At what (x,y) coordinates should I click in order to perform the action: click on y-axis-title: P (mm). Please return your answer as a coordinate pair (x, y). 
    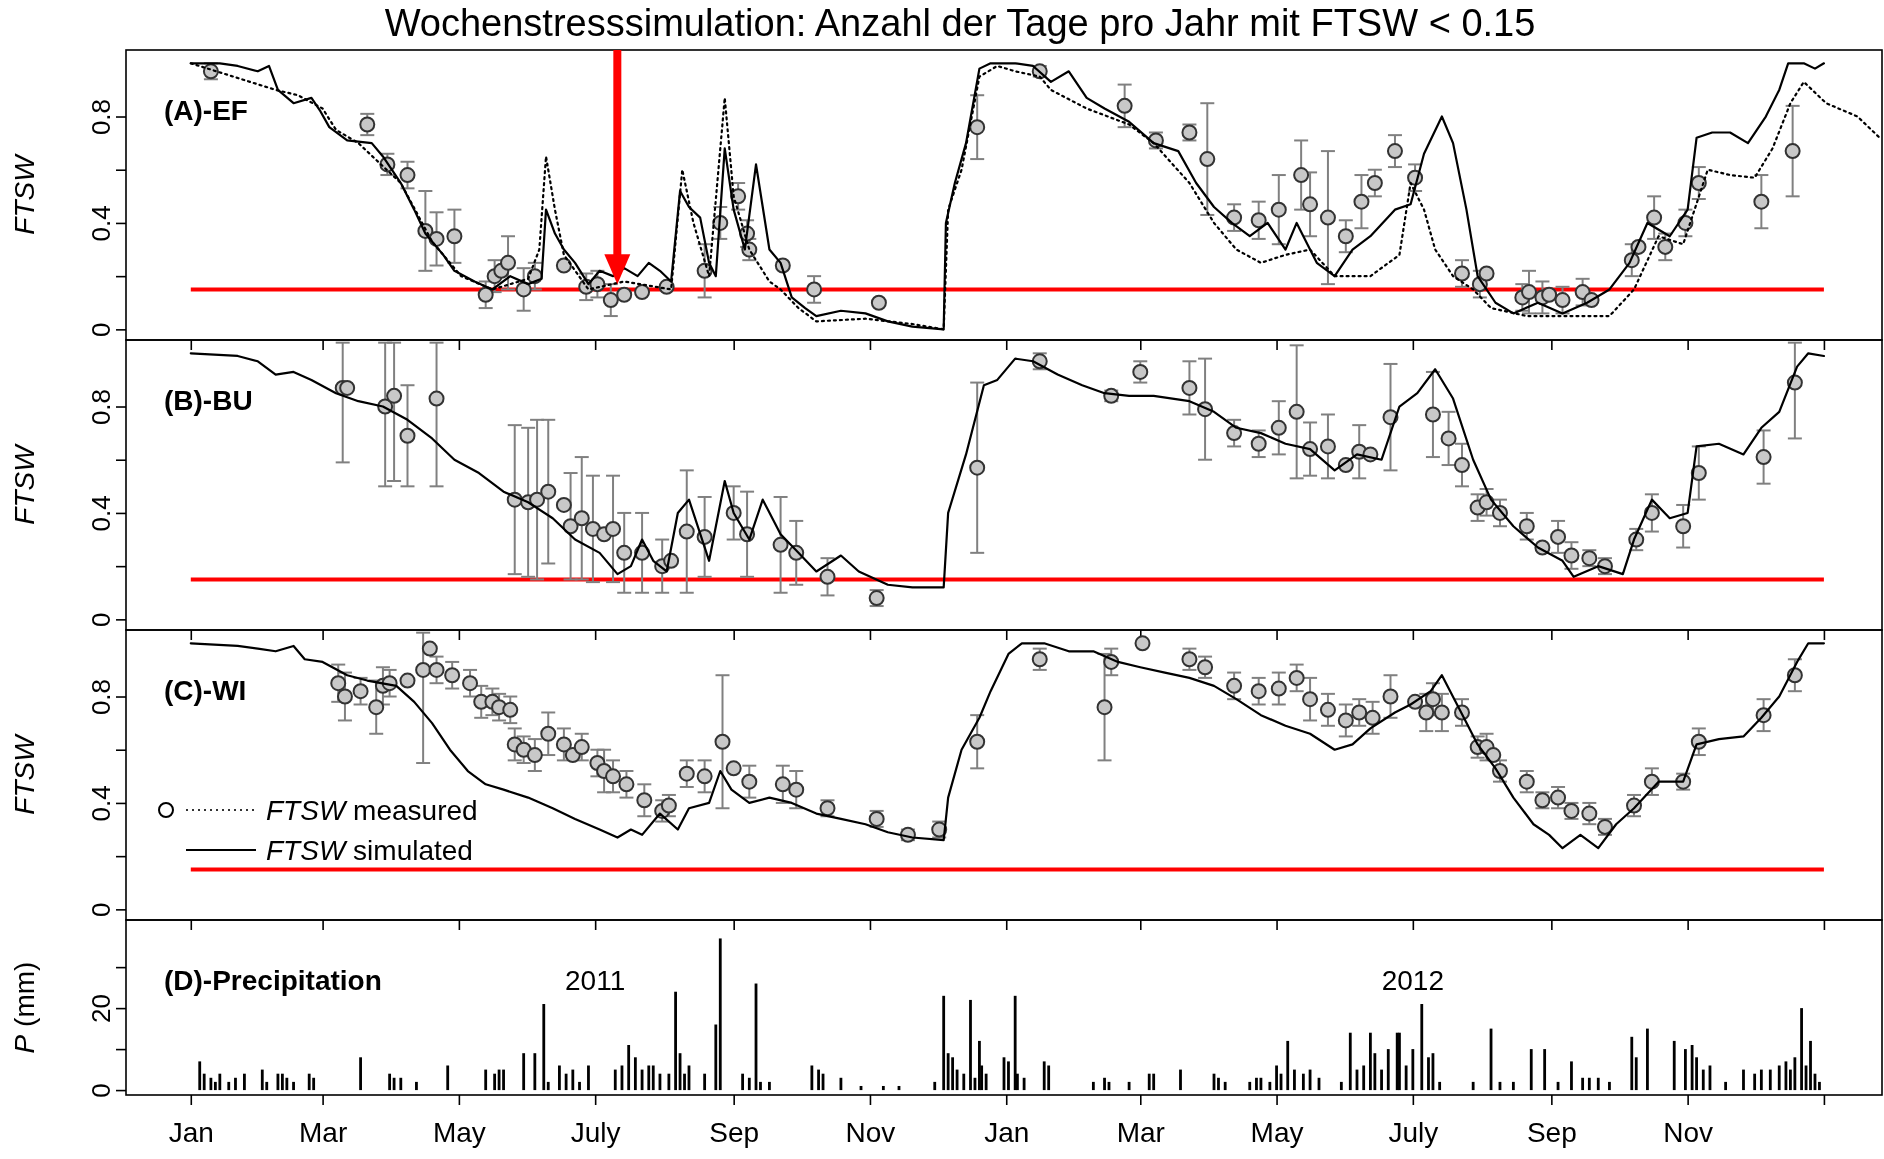
    Looking at the image, I should click on (24, 1007).